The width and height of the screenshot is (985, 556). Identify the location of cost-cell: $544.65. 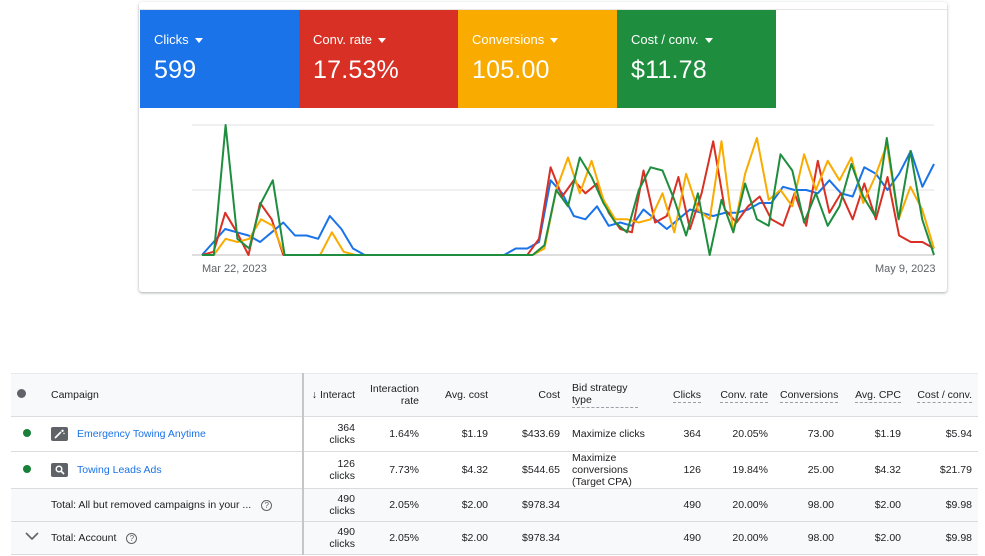
(530, 470).